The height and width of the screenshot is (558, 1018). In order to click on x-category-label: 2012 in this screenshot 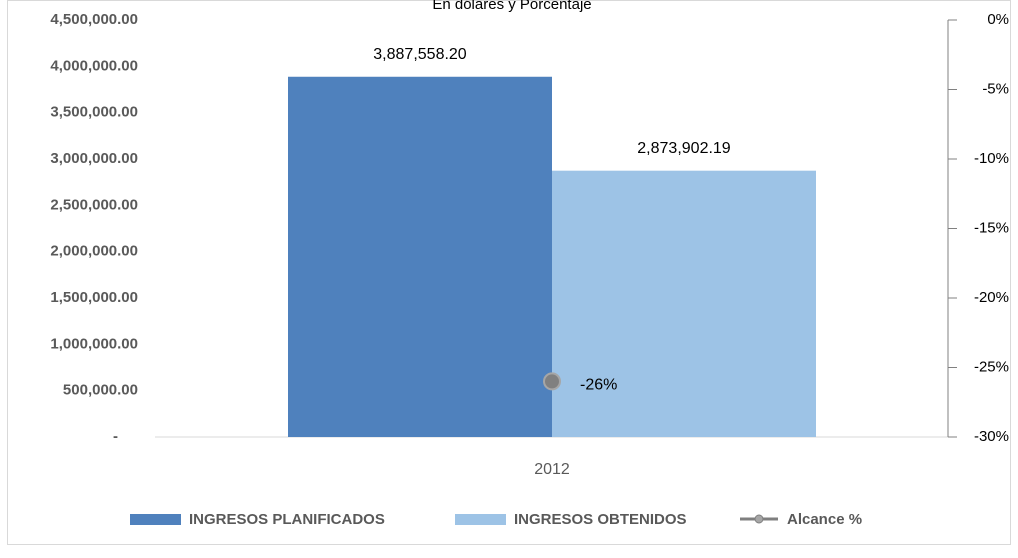, I will do `click(552, 469)`.